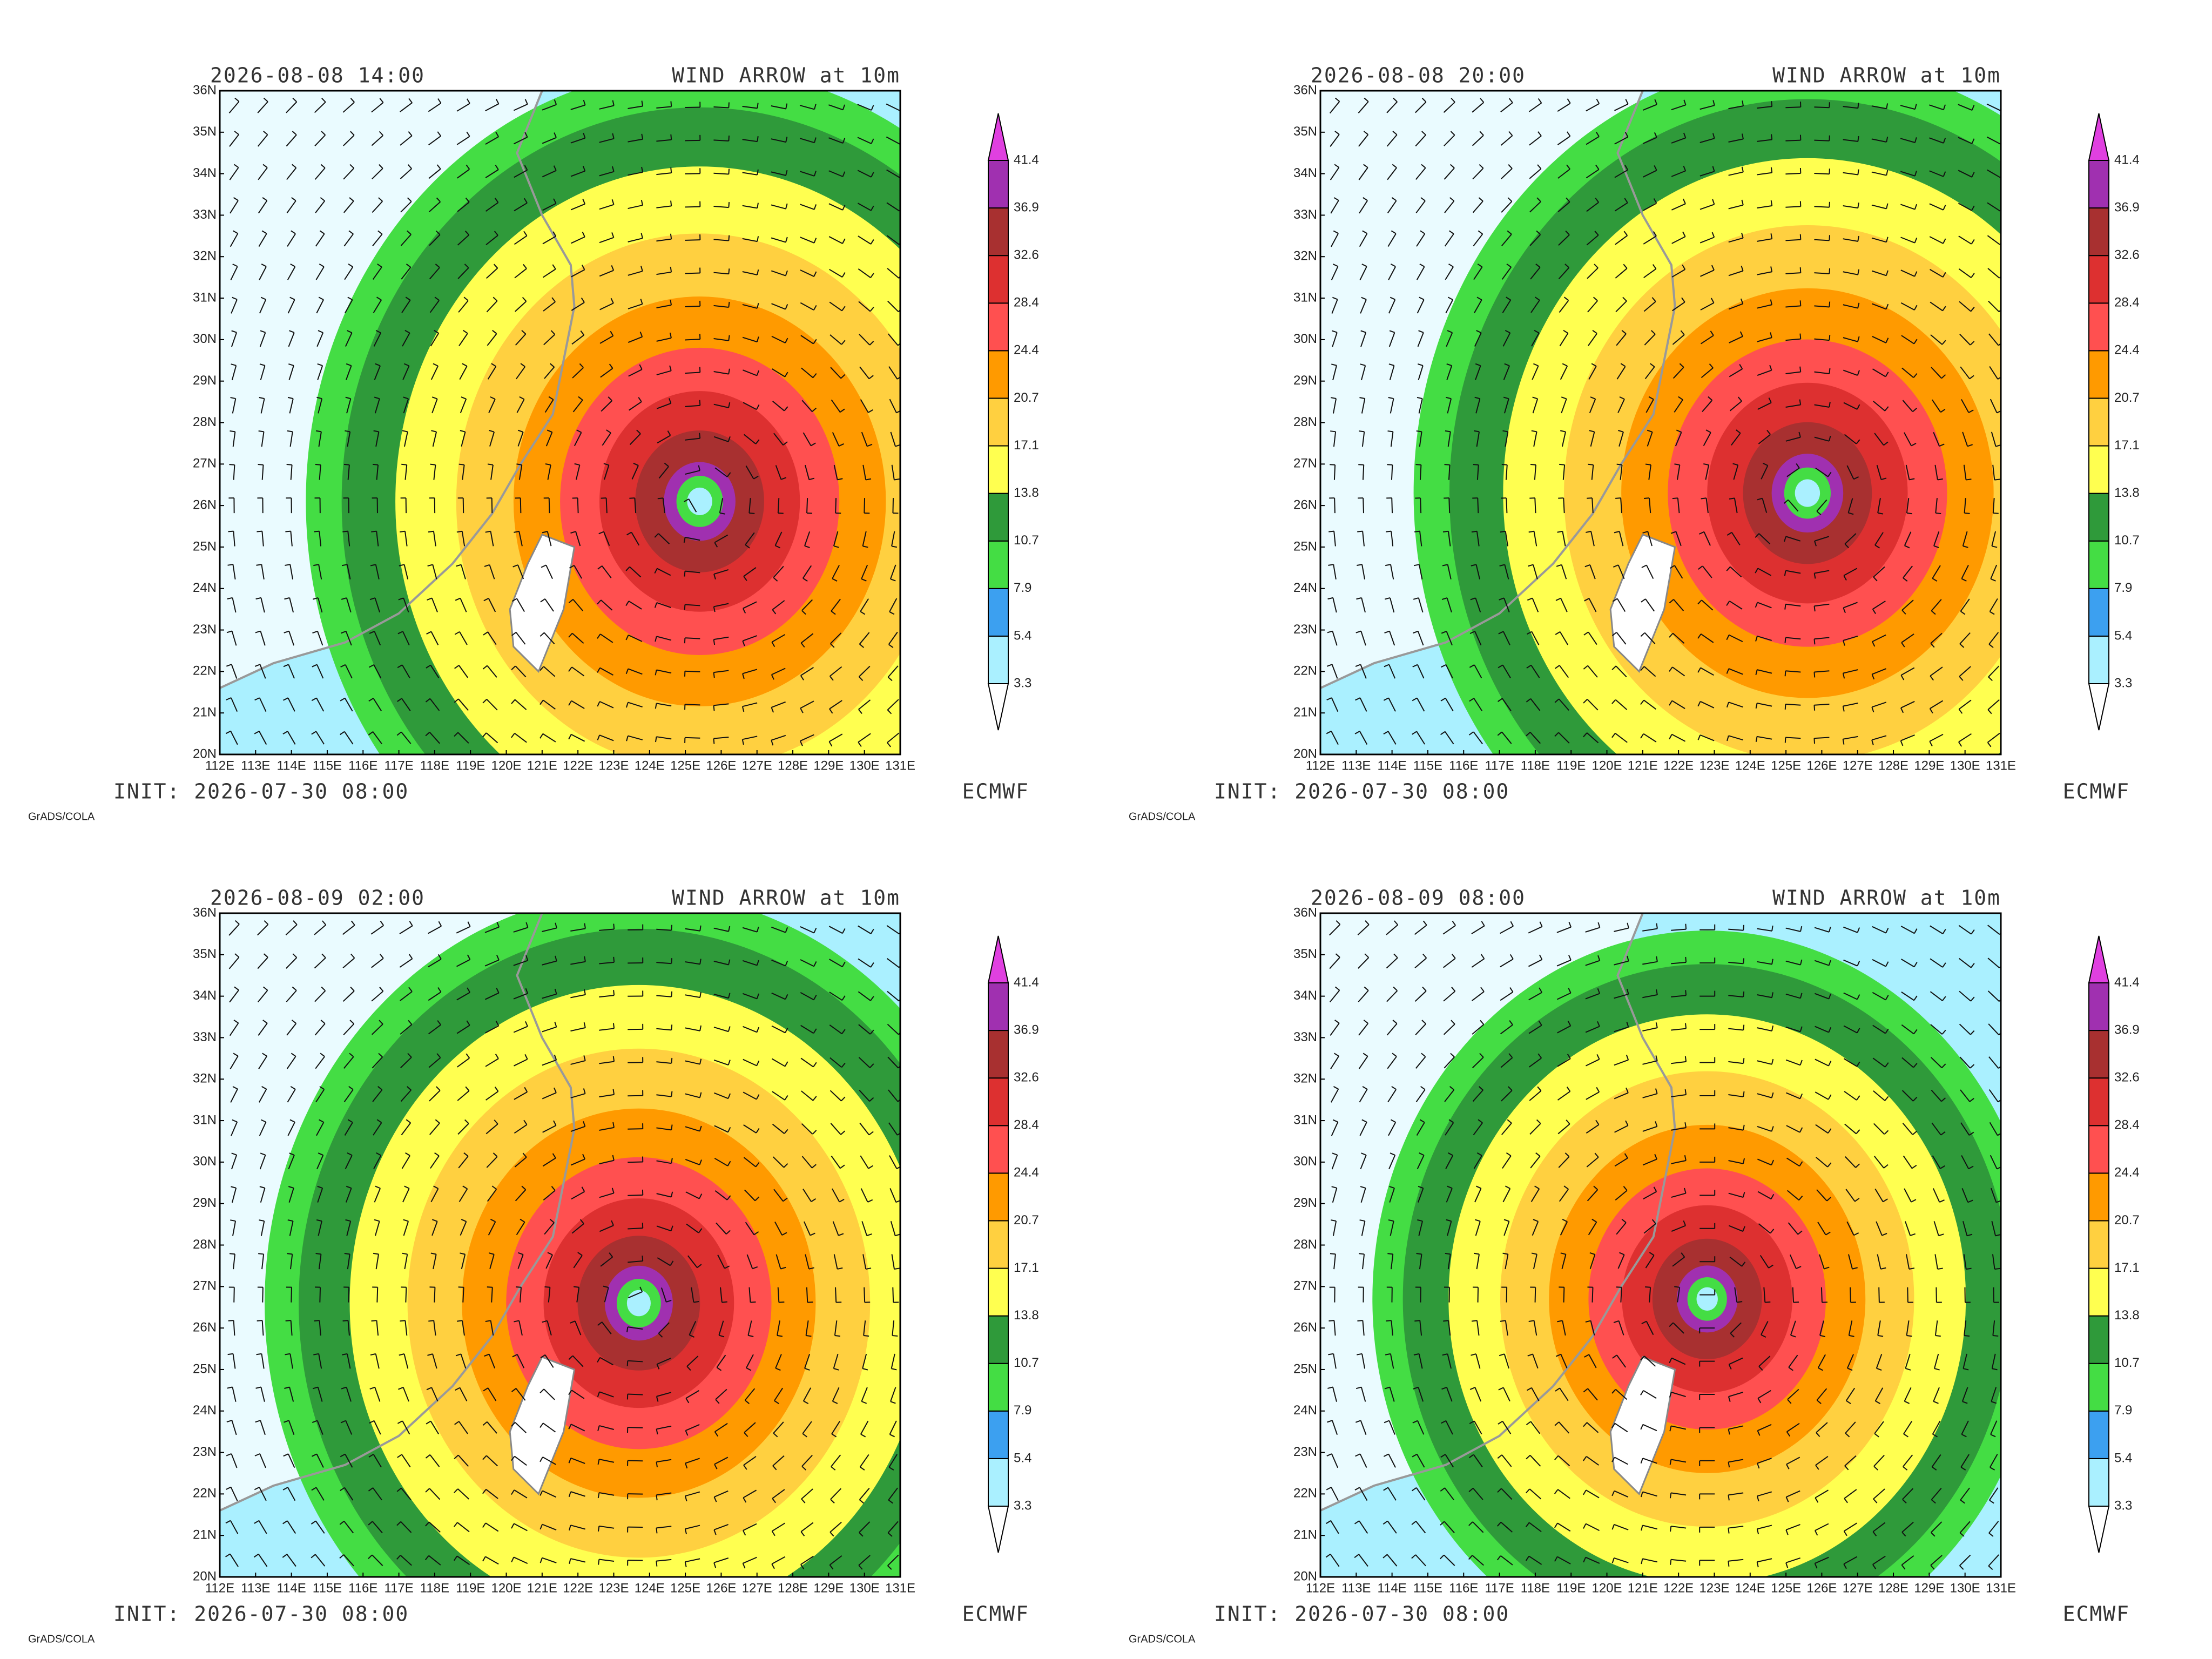  What do you see at coordinates (1026, 445) in the screenshot?
I see `colorbar-label: 17.1` at bounding box center [1026, 445].